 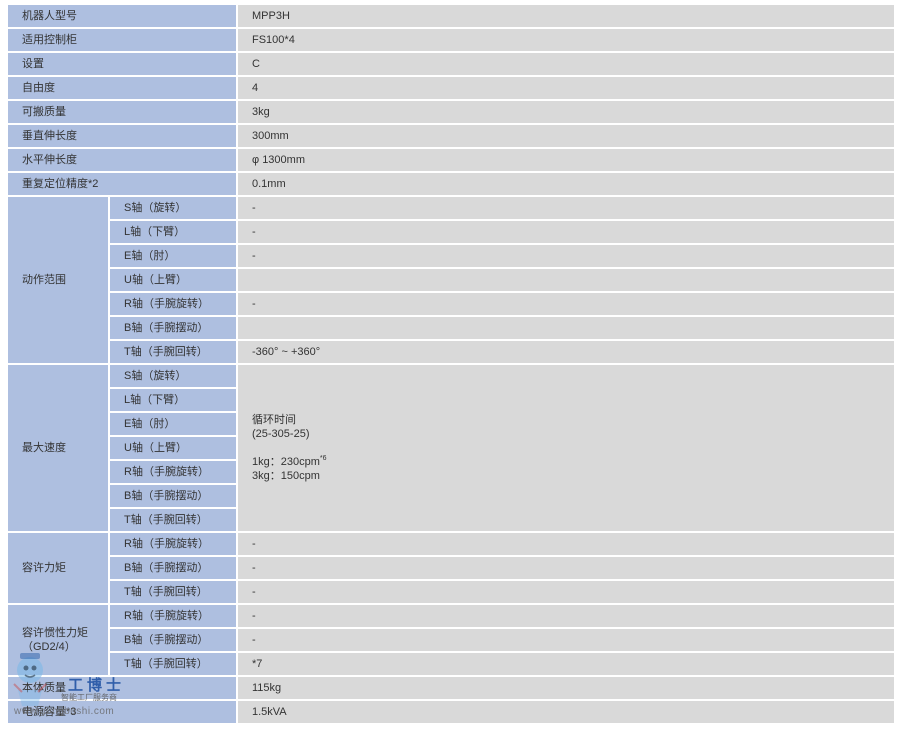 I want to click on table-row: R轴（手腕旋转） -, so click(x=451, y=304).